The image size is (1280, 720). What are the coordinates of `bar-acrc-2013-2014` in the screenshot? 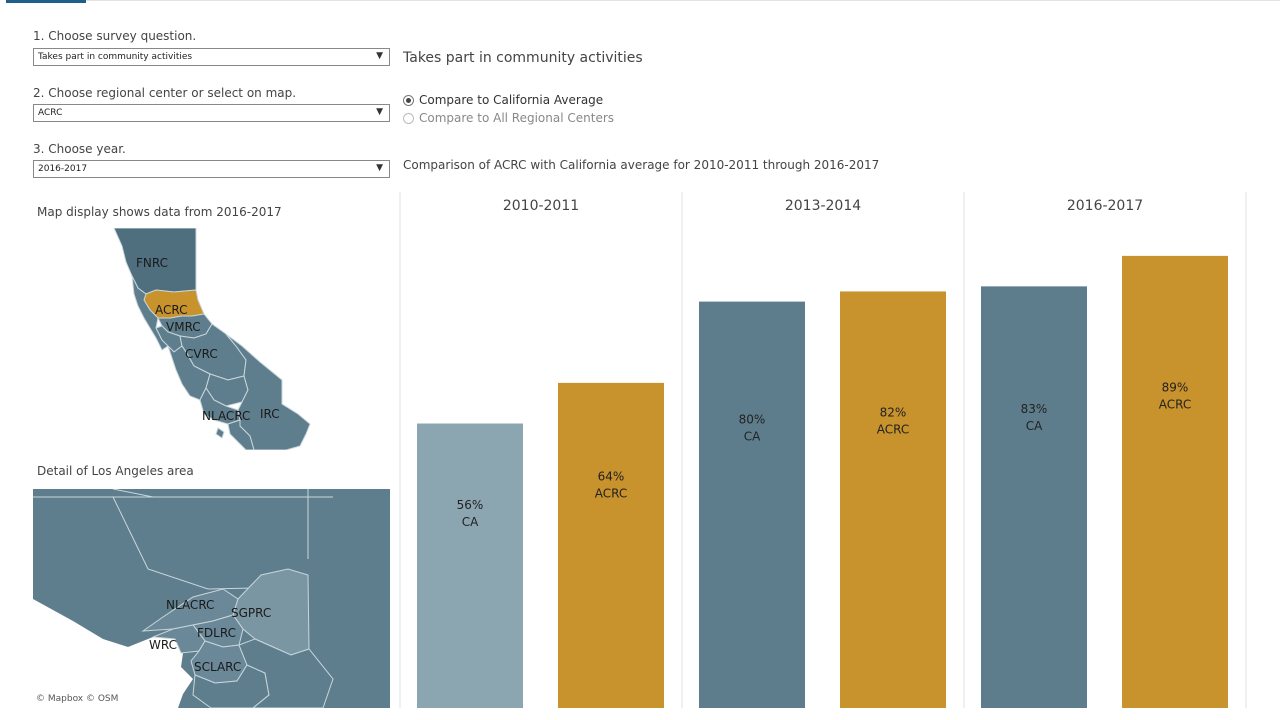 It's located at (893, 499).